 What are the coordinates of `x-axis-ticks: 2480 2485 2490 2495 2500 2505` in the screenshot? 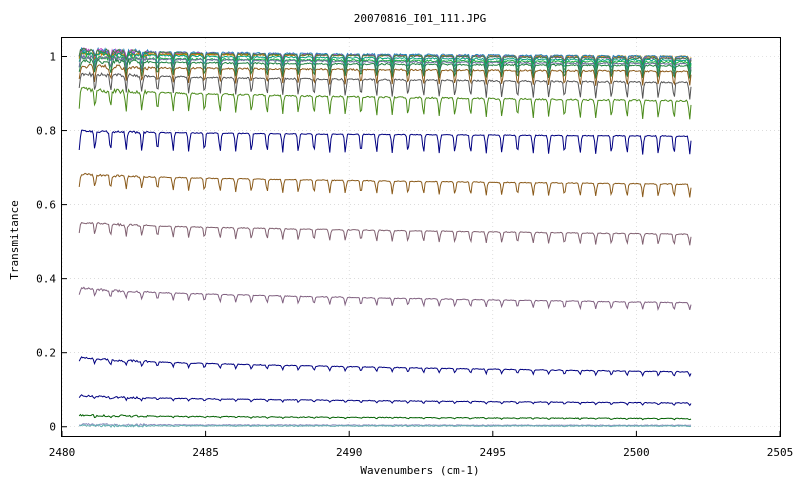 It's located at (421, 445).